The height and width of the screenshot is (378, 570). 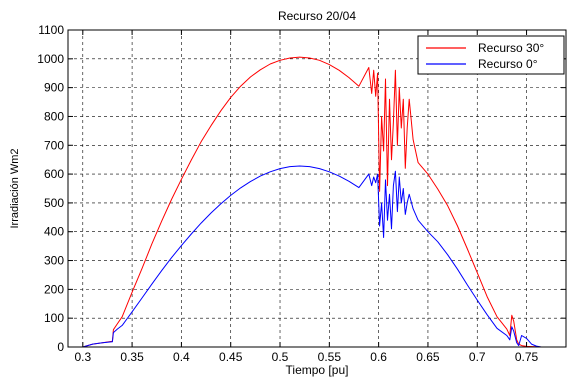 What do you see at coordinates (477, 357) in the screenshot?
I see `x-tick-label: 0.7` at bounding box center [477, 357].